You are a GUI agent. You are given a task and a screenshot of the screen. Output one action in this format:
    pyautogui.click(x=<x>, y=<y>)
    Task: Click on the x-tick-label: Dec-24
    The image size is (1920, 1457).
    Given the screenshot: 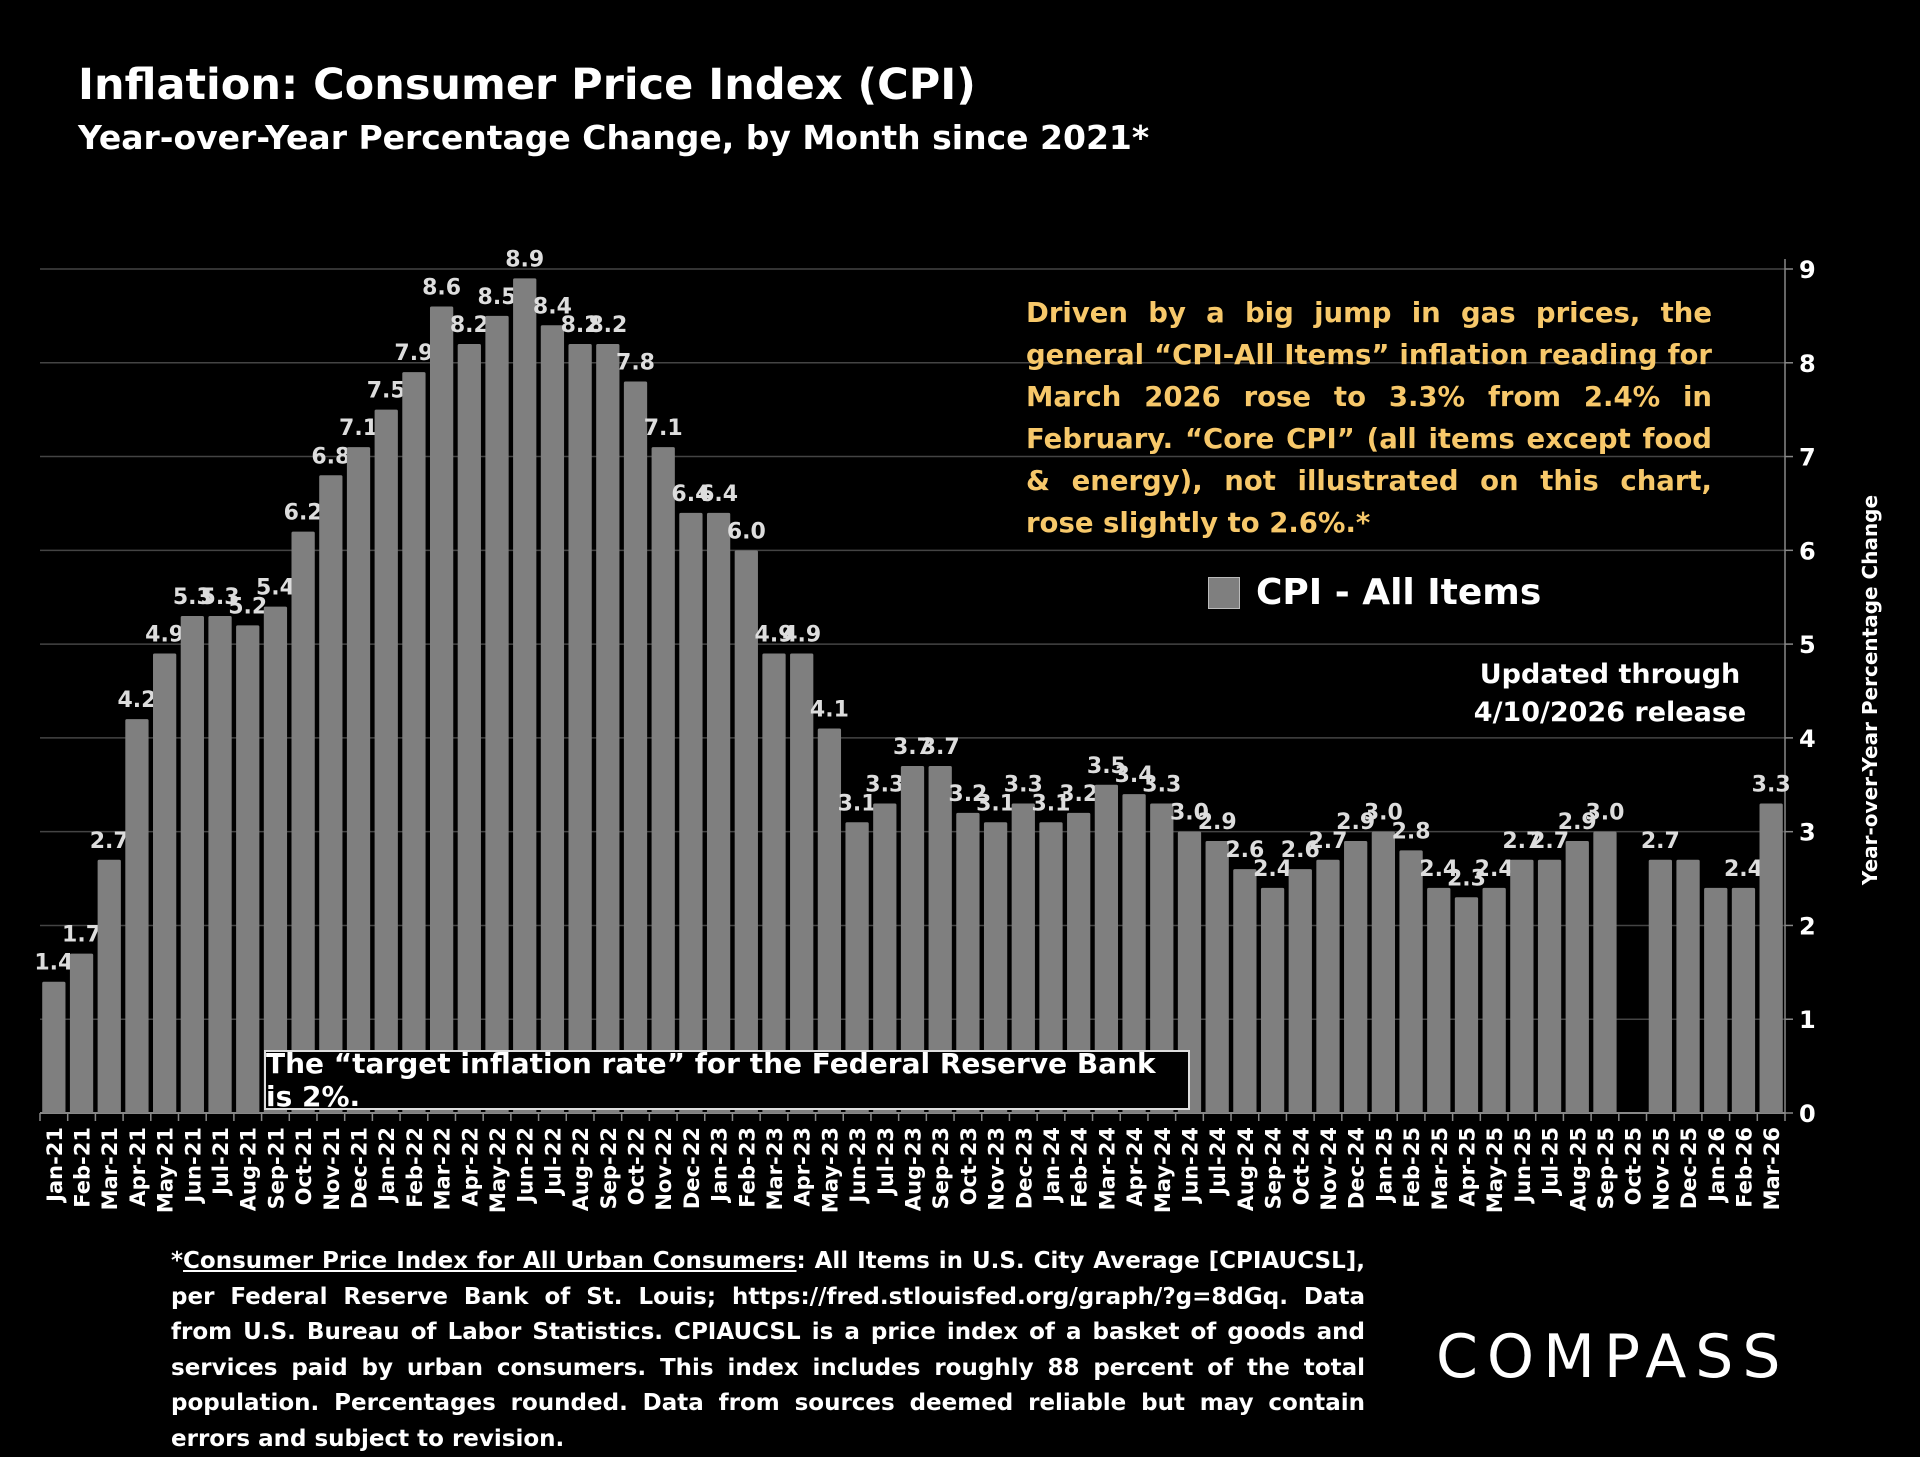 What is the action you would take?
    pyautogui.click(x=1357, y=1168)
    